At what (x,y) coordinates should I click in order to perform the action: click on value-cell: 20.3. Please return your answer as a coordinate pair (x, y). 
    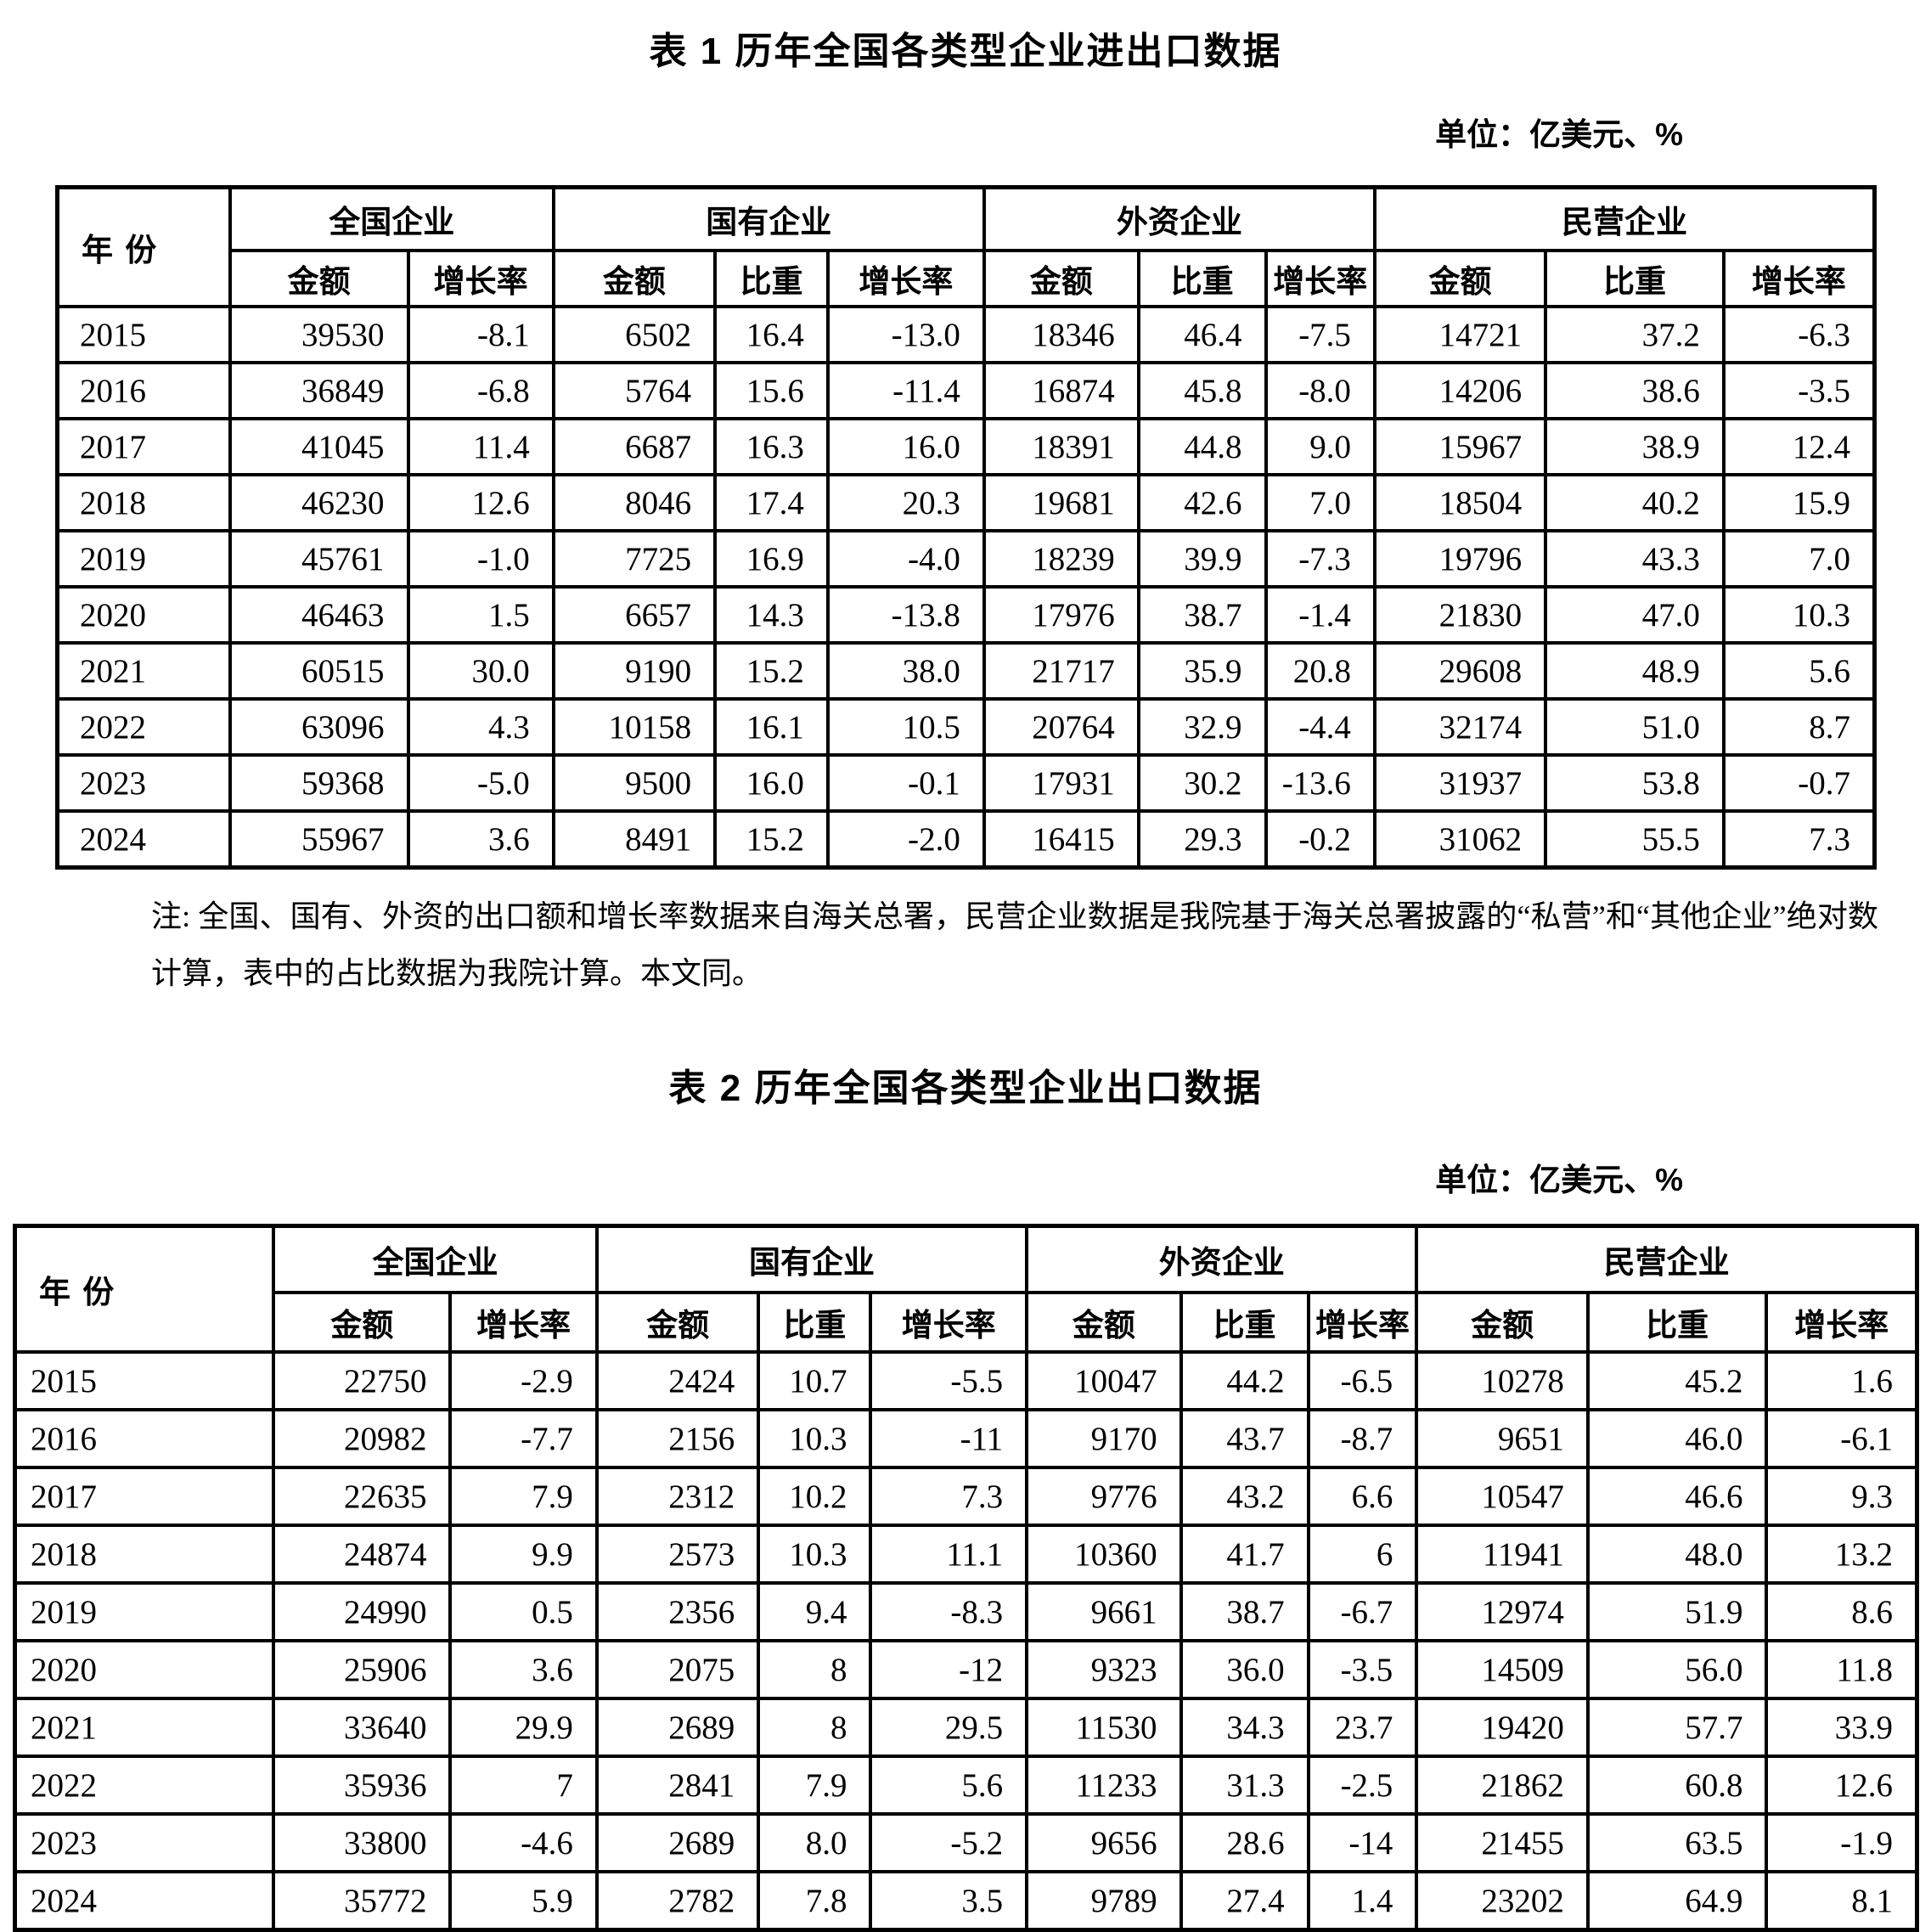
    Looking at the image, I should click on (906, 502).